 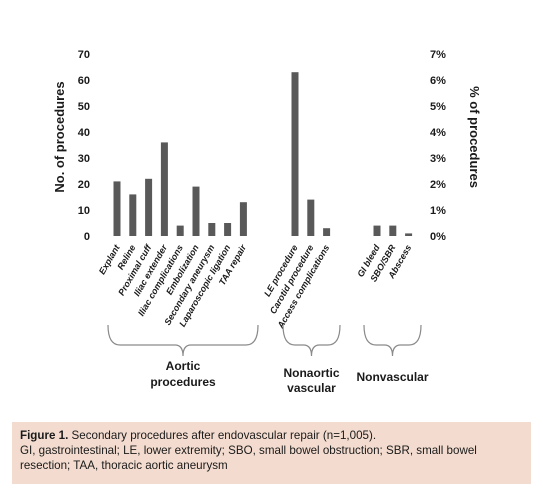 I want to click on group-label: vascular, so click(x=311, y=388).